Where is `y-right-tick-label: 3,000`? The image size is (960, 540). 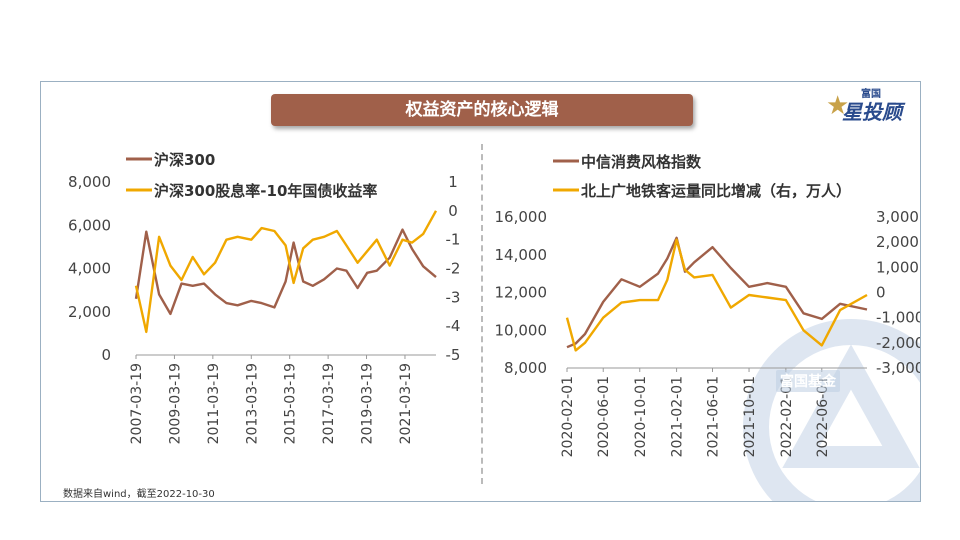 y-right-tick-label: 3,000 is located at coordinates (897, 217).